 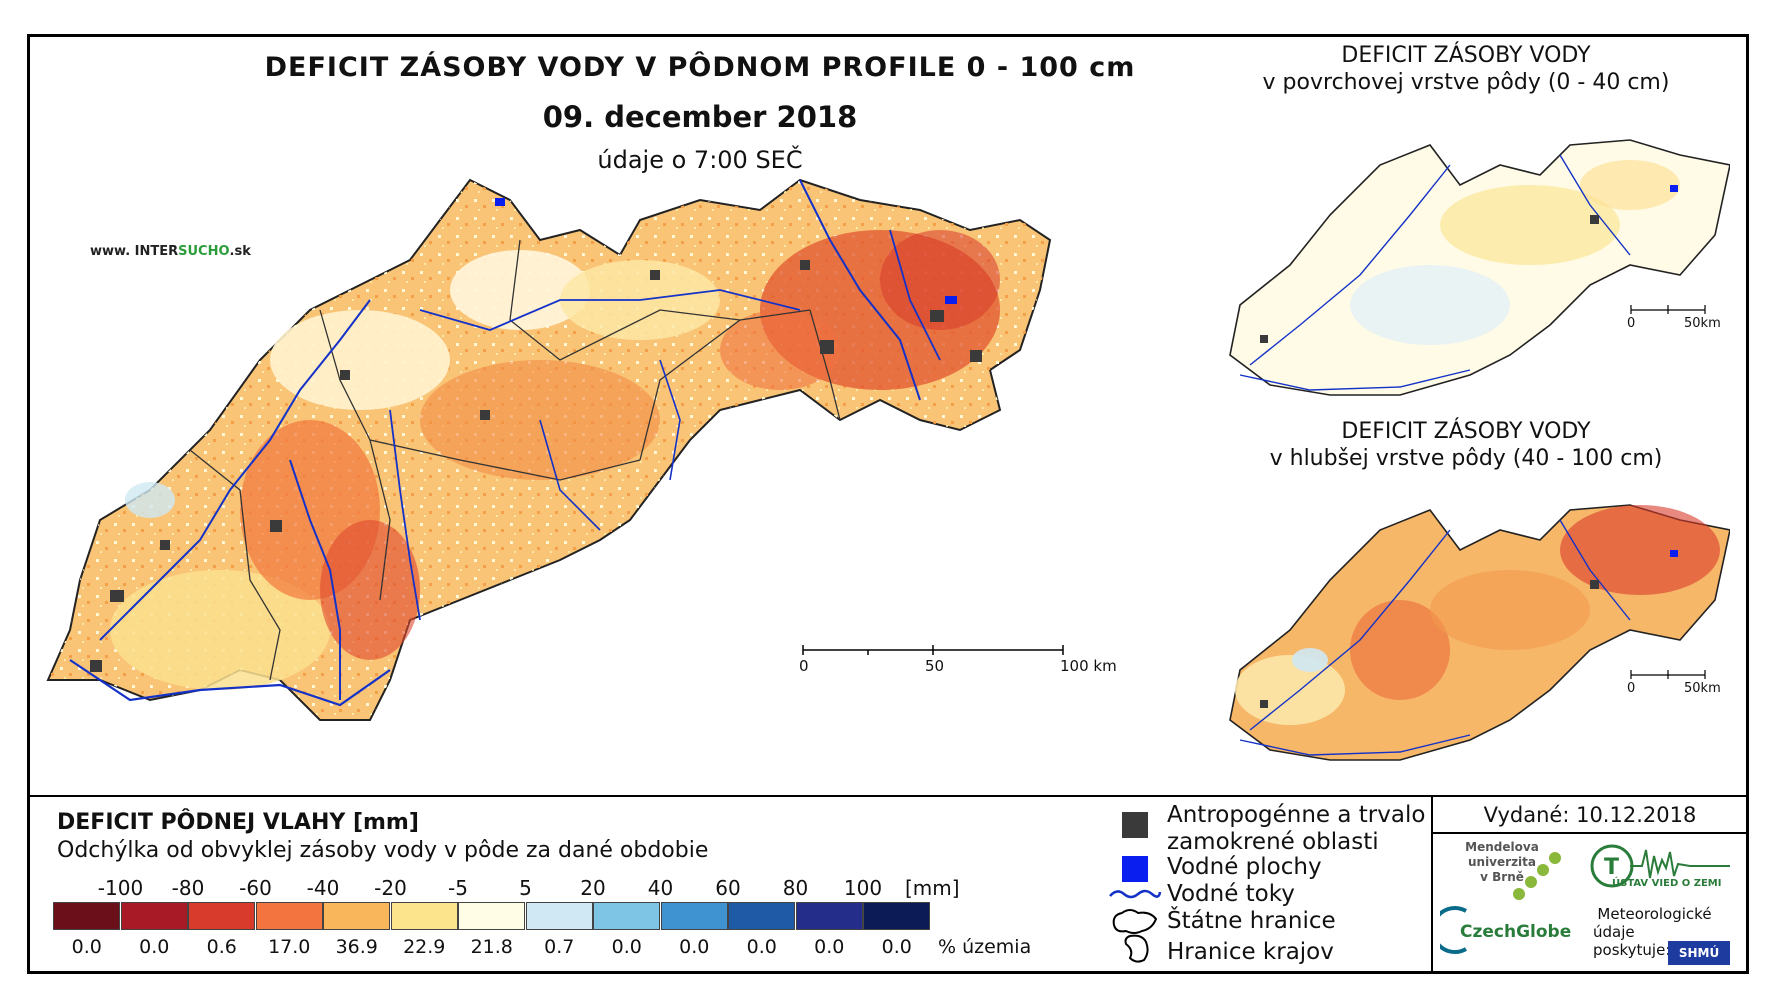 I want to click on main-scale-50: 50, so click(x=935, y=666).